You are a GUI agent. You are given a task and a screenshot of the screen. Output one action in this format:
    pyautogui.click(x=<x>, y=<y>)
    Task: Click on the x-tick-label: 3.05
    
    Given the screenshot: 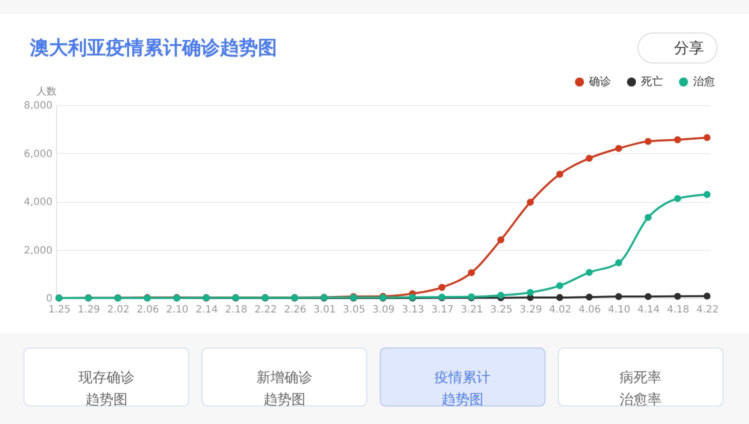 What is the action you would take?
    pyautogui.click(x=354, y=310)
    